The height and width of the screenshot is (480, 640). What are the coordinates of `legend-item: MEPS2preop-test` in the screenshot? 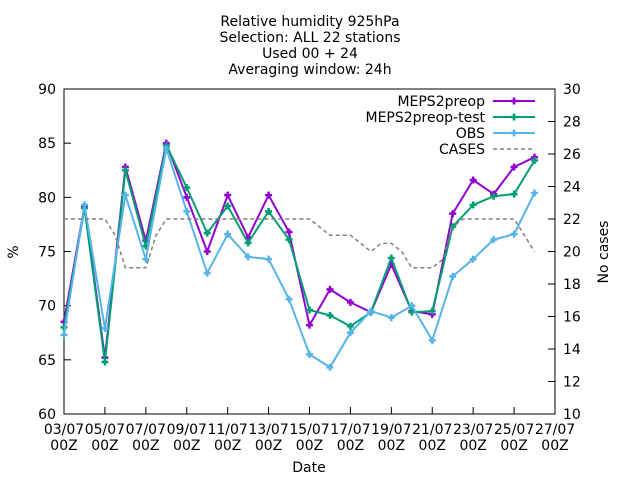 It's located at (450, 118).